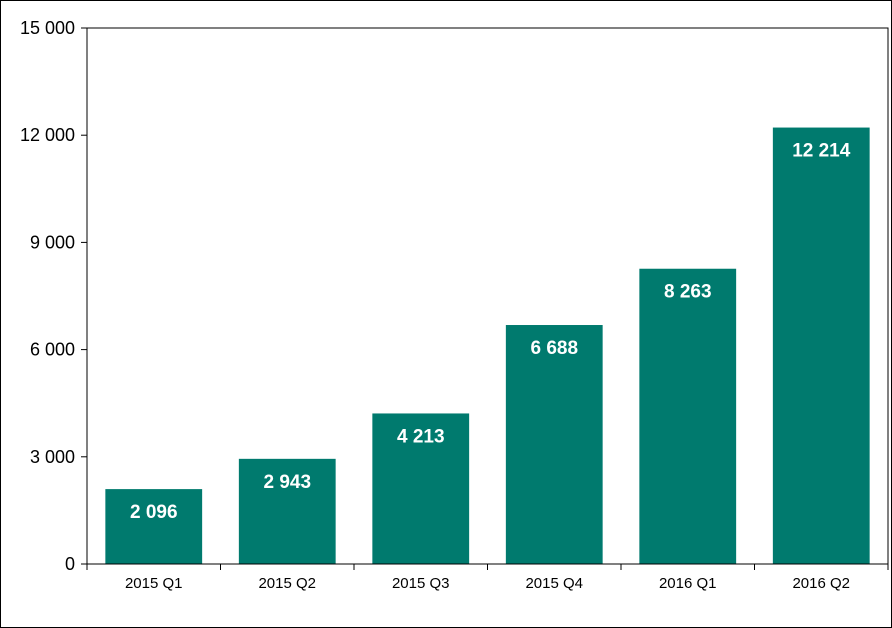 The width and height of the screenshot is (892, 628). I want to click on y-tick-label: 15 000, so click(47, 28).